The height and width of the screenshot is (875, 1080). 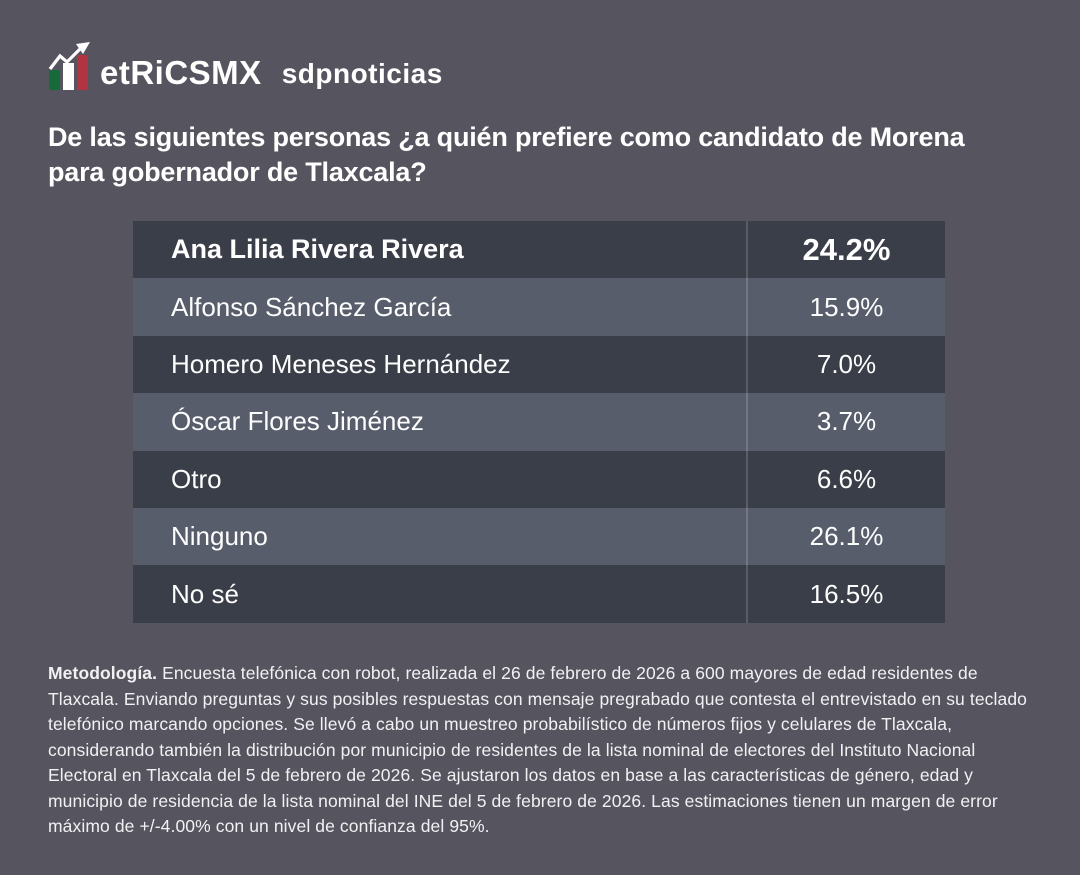 I want to click on candidate-name: Otro, so click(x=440, y=479).